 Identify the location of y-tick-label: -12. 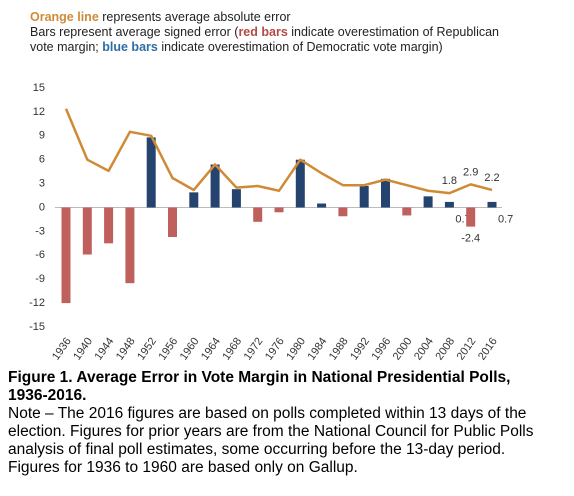
(37, 303).